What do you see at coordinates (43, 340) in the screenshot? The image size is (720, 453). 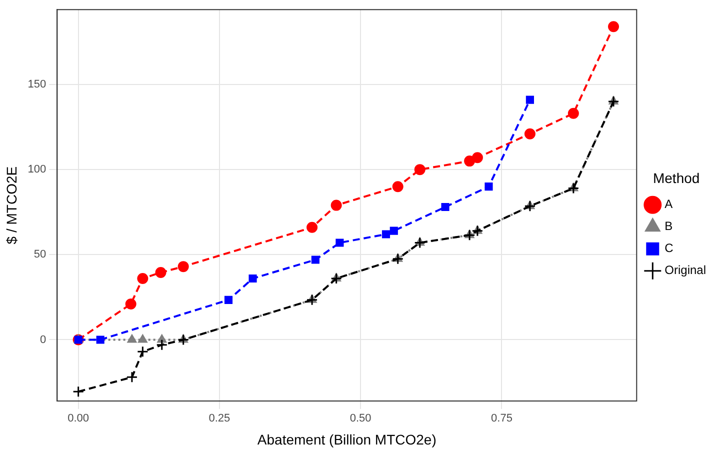 I see `y-tick-label: 0` at bounding box center [43, 340].